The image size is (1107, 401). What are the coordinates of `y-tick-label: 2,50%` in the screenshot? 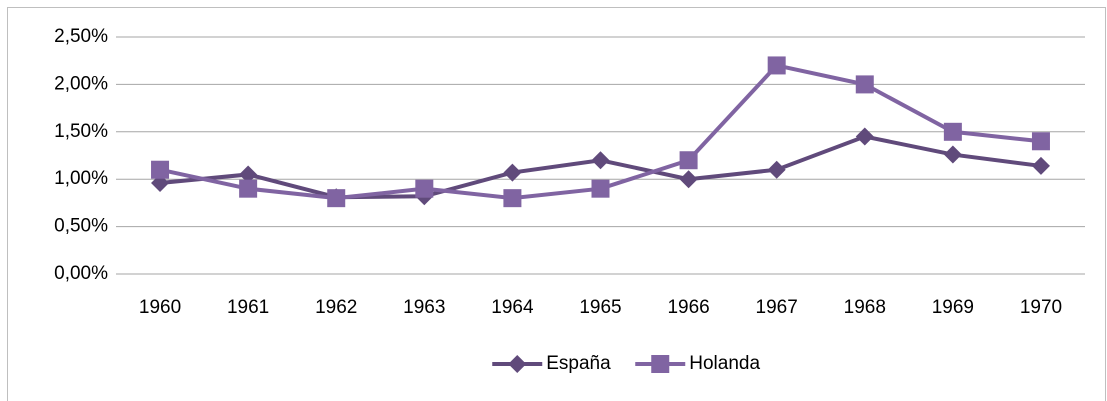 It's located at (81, 36).